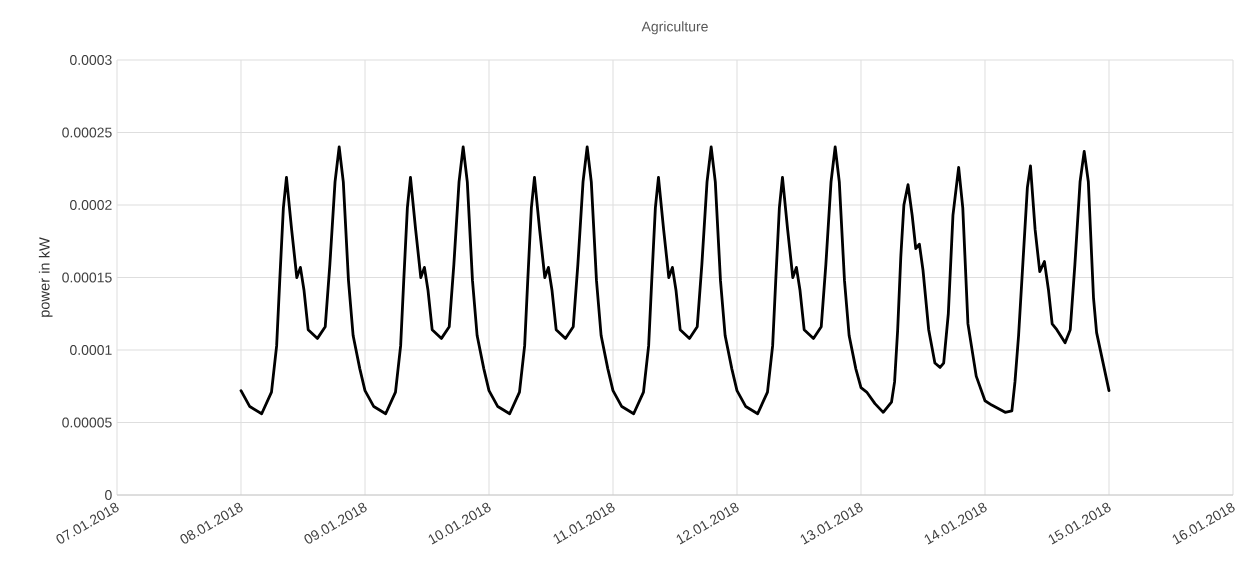  I want to click on y-tick-label: 0.00015, so click(87, 277).